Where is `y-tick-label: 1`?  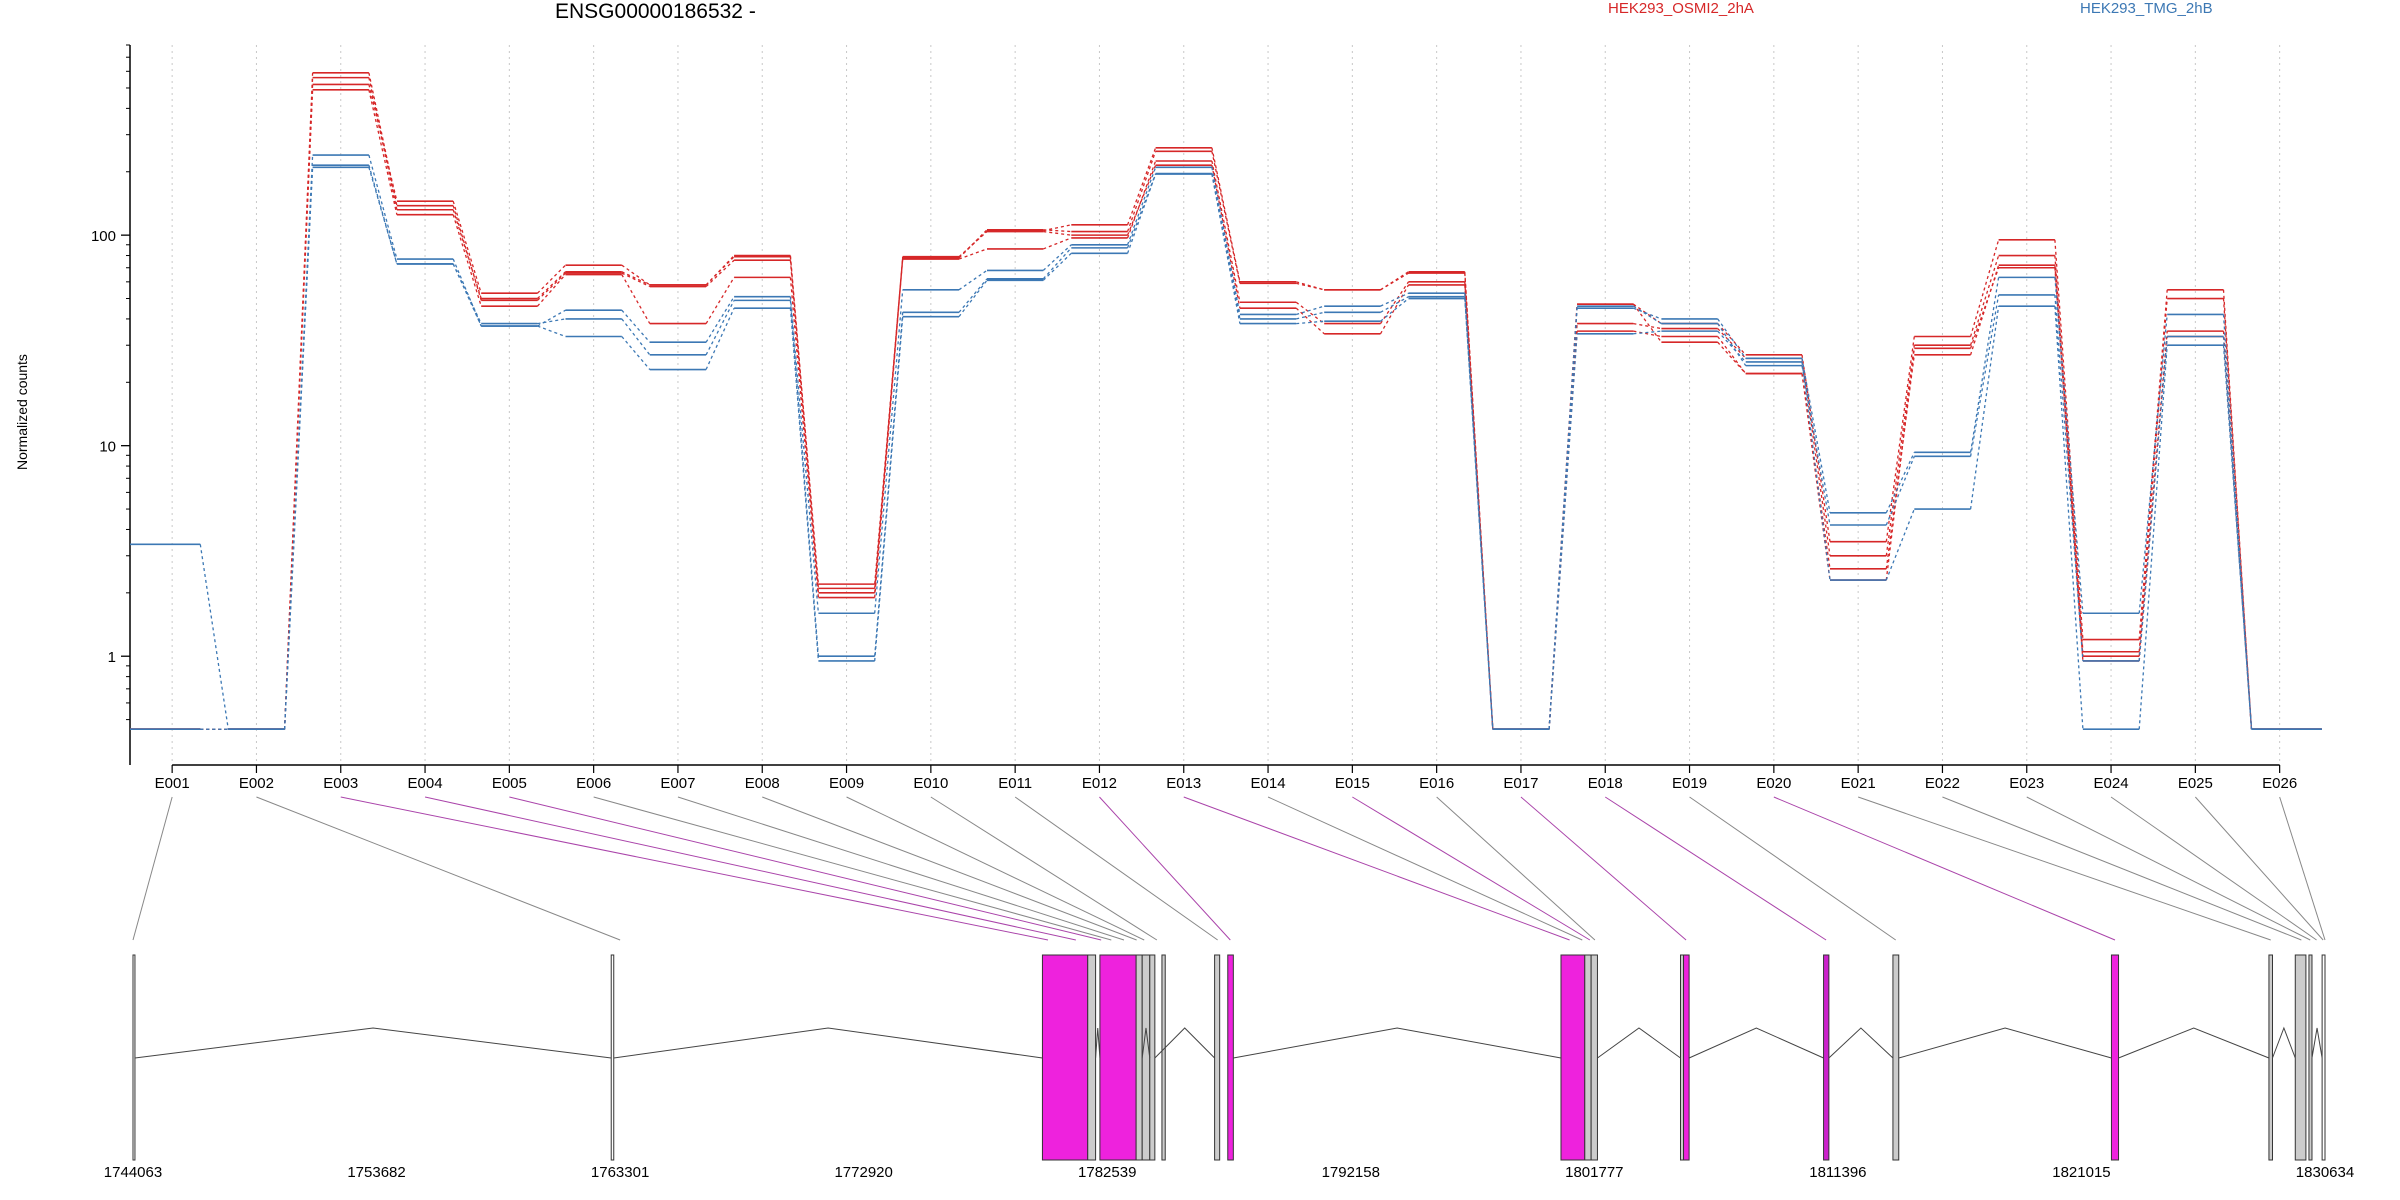 y-tick-label: 1 is located at coordinates (112, 657).